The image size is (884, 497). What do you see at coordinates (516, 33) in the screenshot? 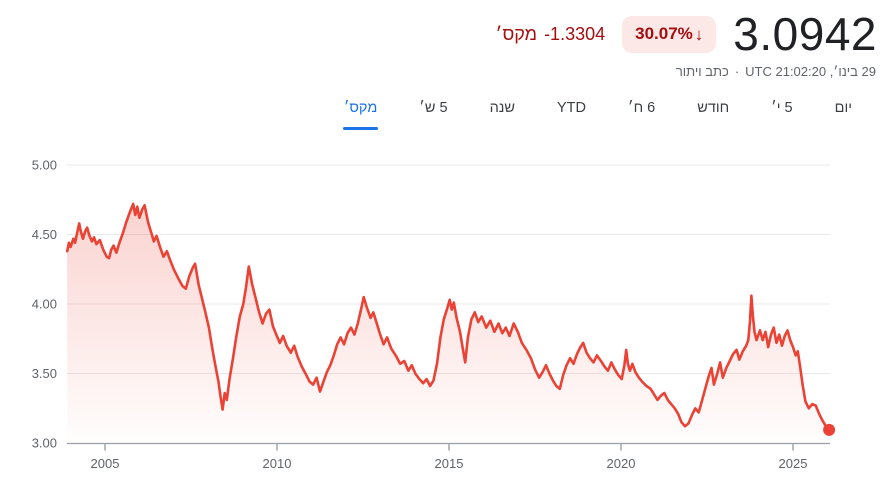
I see `change-period-label: מקס׳` at bounding box center [516, 33].